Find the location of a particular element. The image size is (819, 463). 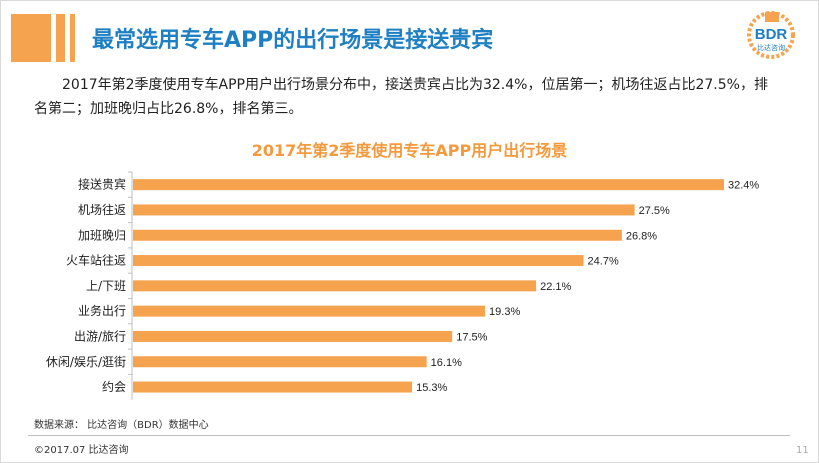

data-label: 22.1% is located at coordinates (555, 287).